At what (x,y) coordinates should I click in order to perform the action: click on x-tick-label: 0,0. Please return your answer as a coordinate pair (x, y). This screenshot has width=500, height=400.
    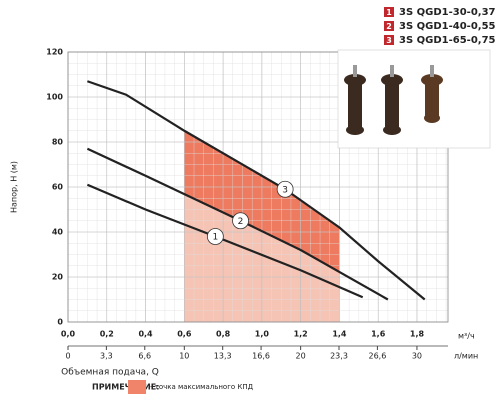
    Looking at the image, I should click on (68, 334).